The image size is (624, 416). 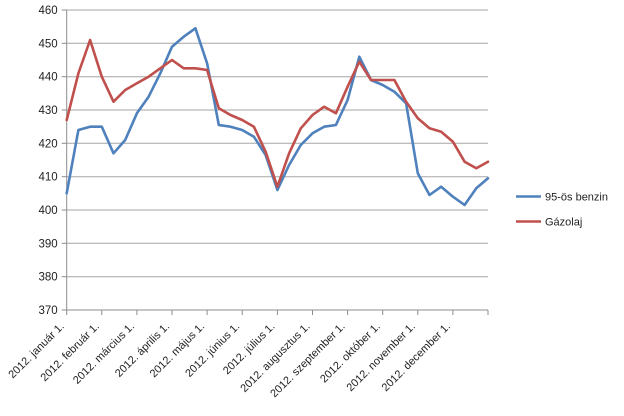 What do you see at coordinates (104, 354) in the screenshot?
I see `x-tick-label: 2012. március 1.` at bounding box center [104, 354].